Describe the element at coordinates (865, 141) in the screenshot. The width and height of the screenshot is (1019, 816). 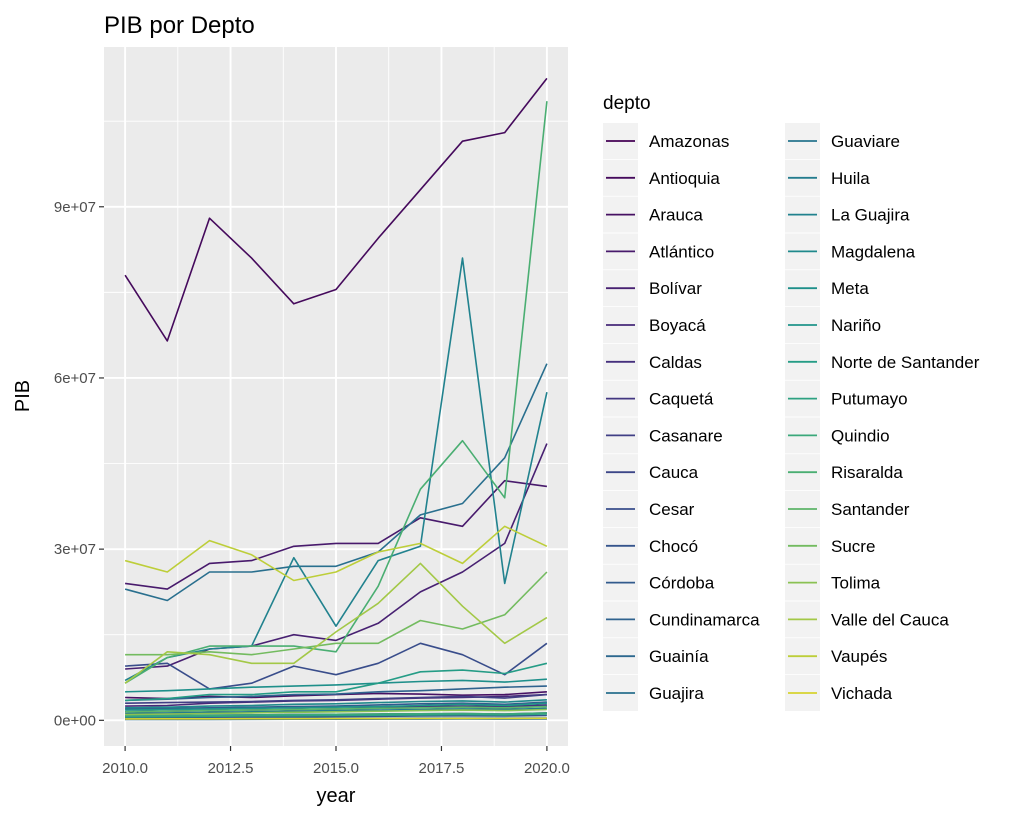
I see `legend-label: Guaviare` at that location.